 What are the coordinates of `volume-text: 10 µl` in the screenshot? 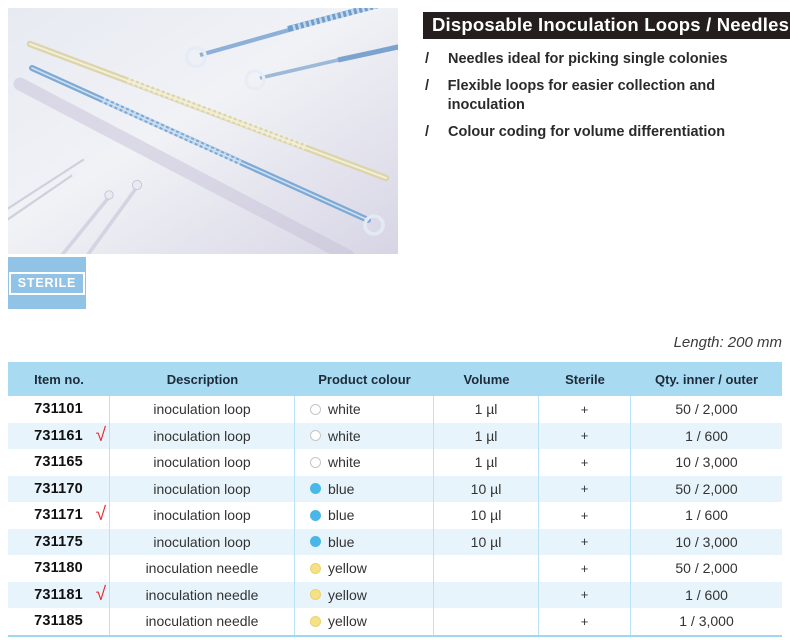 It's located at (486, 515).